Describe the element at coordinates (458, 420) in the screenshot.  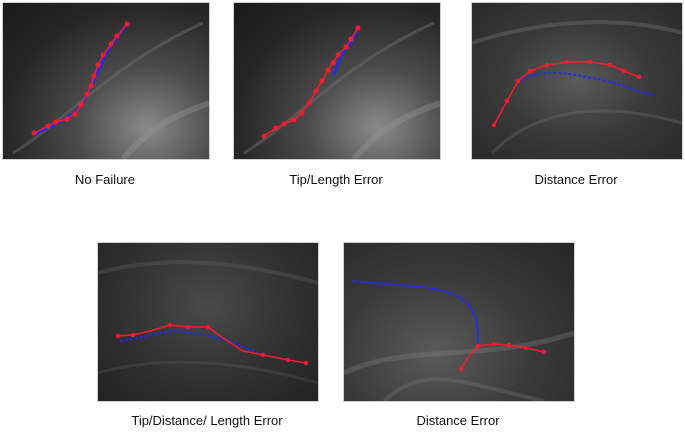
I see `caption-distance-error-2: Distance Error` at that location.